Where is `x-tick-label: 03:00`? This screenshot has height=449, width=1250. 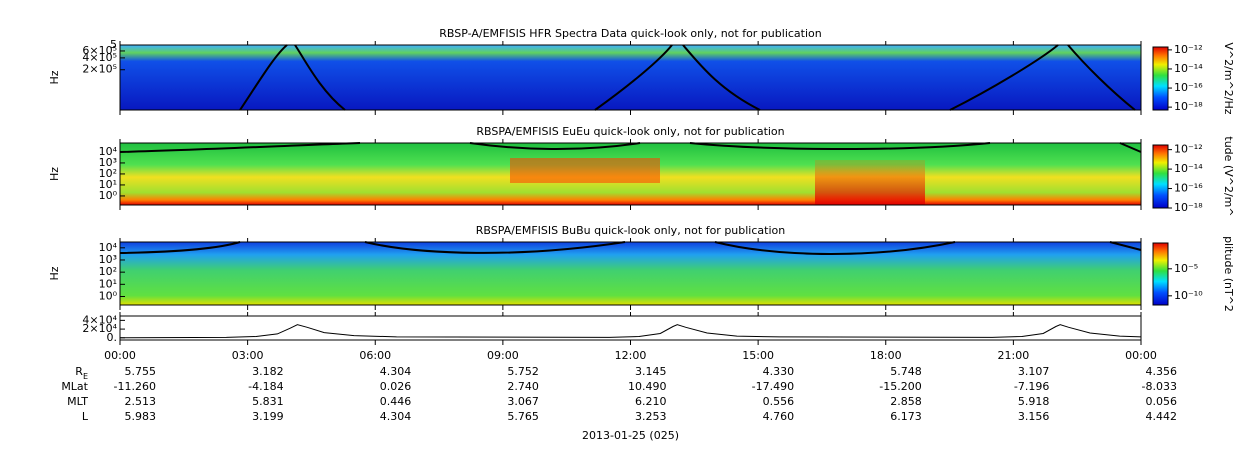 x-tick-label: 03:00 is located at coordinates (248, 355).